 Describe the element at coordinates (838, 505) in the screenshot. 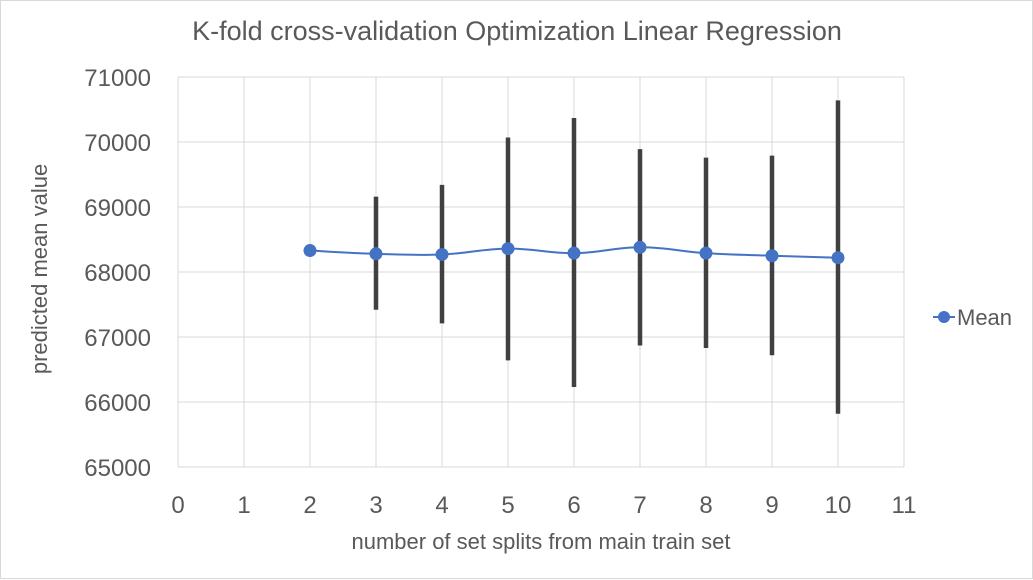

I see `x-tick-label: 10` at that location.